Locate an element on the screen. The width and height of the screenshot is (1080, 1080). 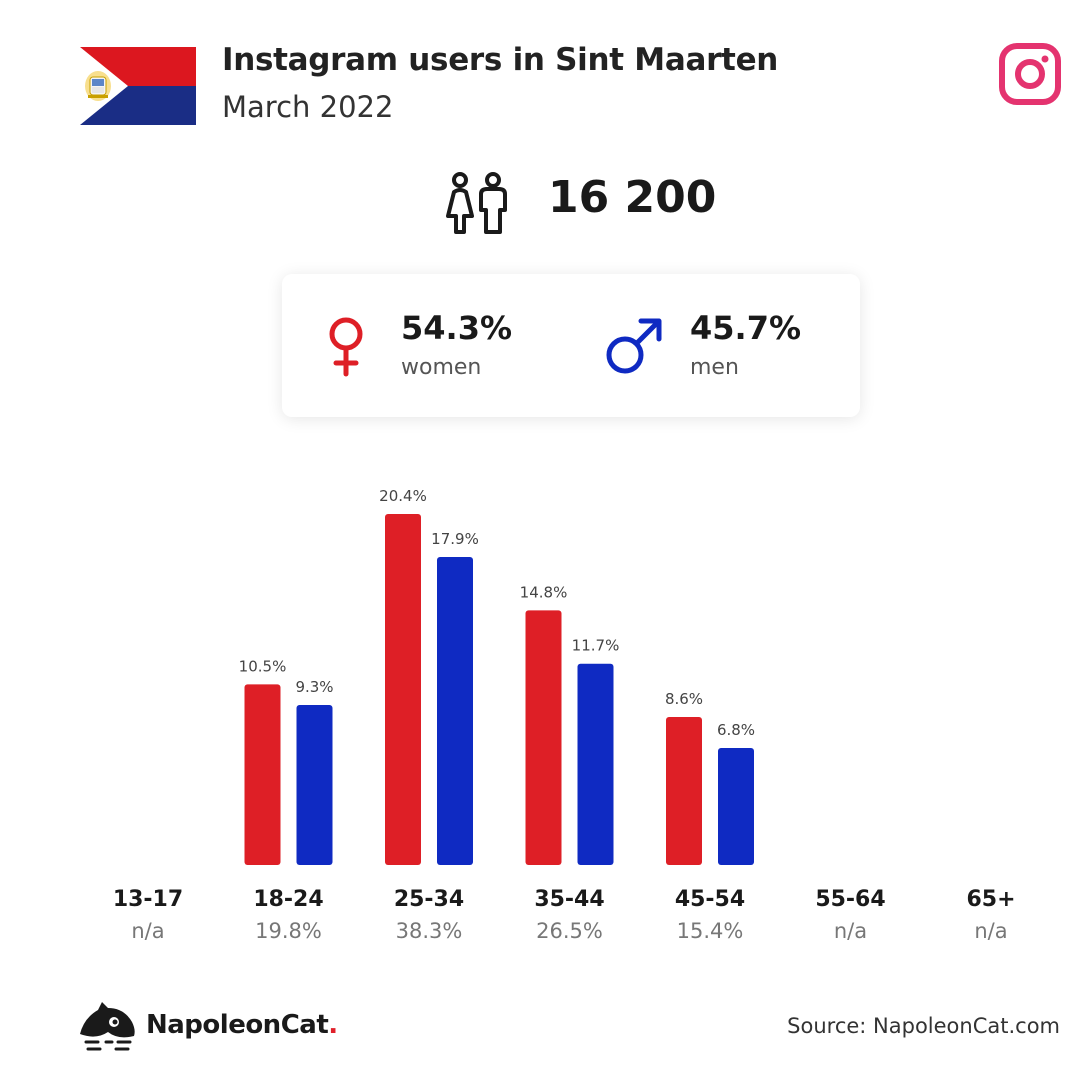
category-label-13-17: 13-17 is located at coordinates (148, 899).